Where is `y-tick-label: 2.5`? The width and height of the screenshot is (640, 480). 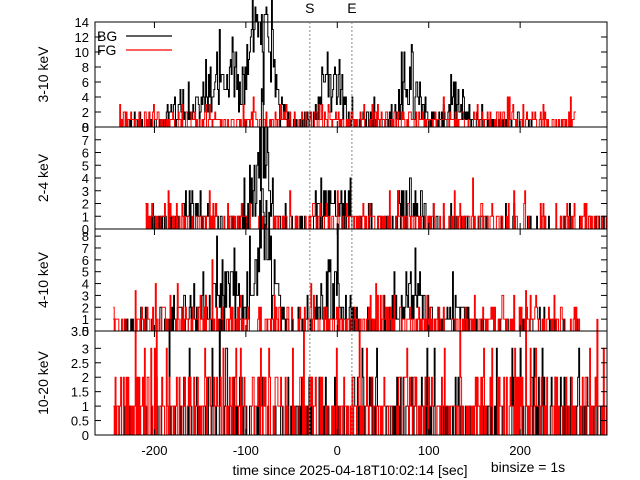
y-tick-label: 2.5 is located at coordinates (80, 363).